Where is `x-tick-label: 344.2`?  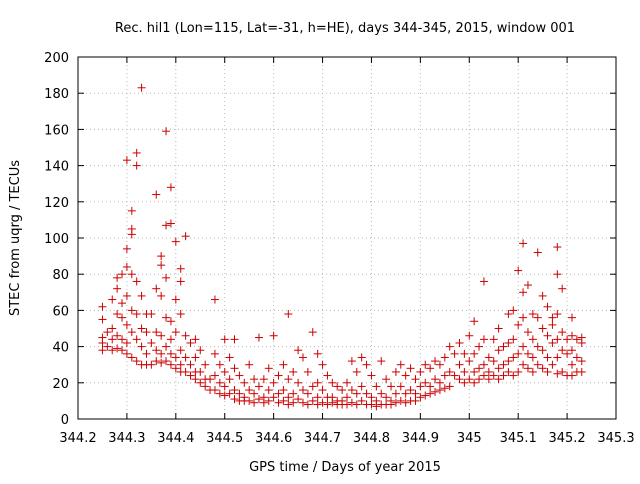
x-tick-label: 344.2 is located at coordinates (77, 438).